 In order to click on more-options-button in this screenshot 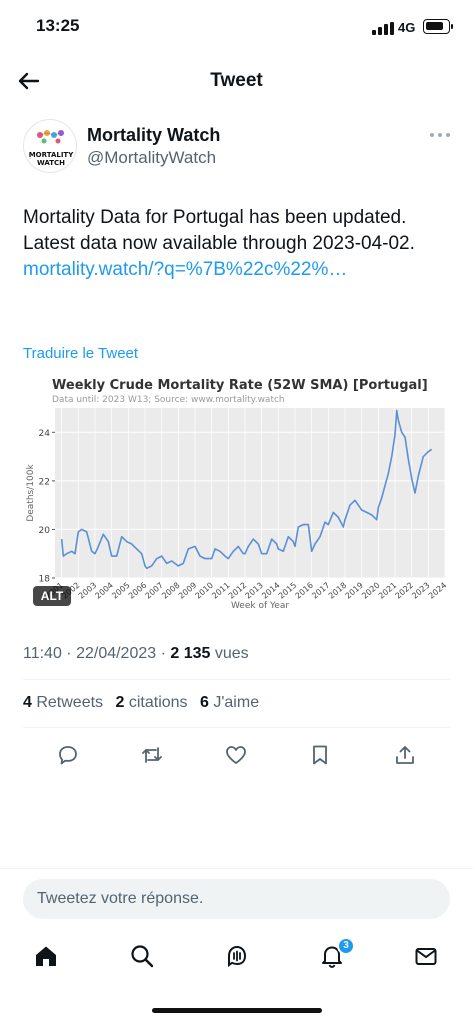, I will do `click(440, 136)`.